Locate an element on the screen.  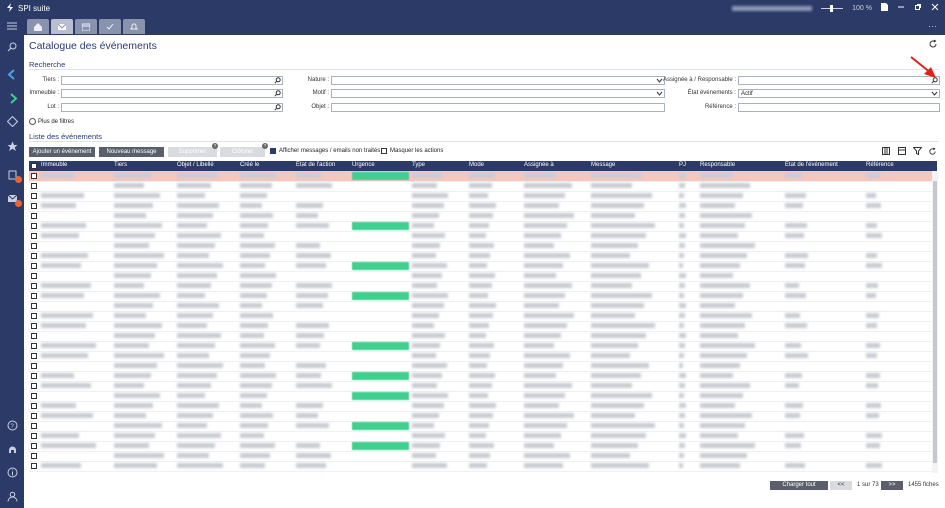
hide-actions-option: Masquer les actions is located at coordinates (412, 151).